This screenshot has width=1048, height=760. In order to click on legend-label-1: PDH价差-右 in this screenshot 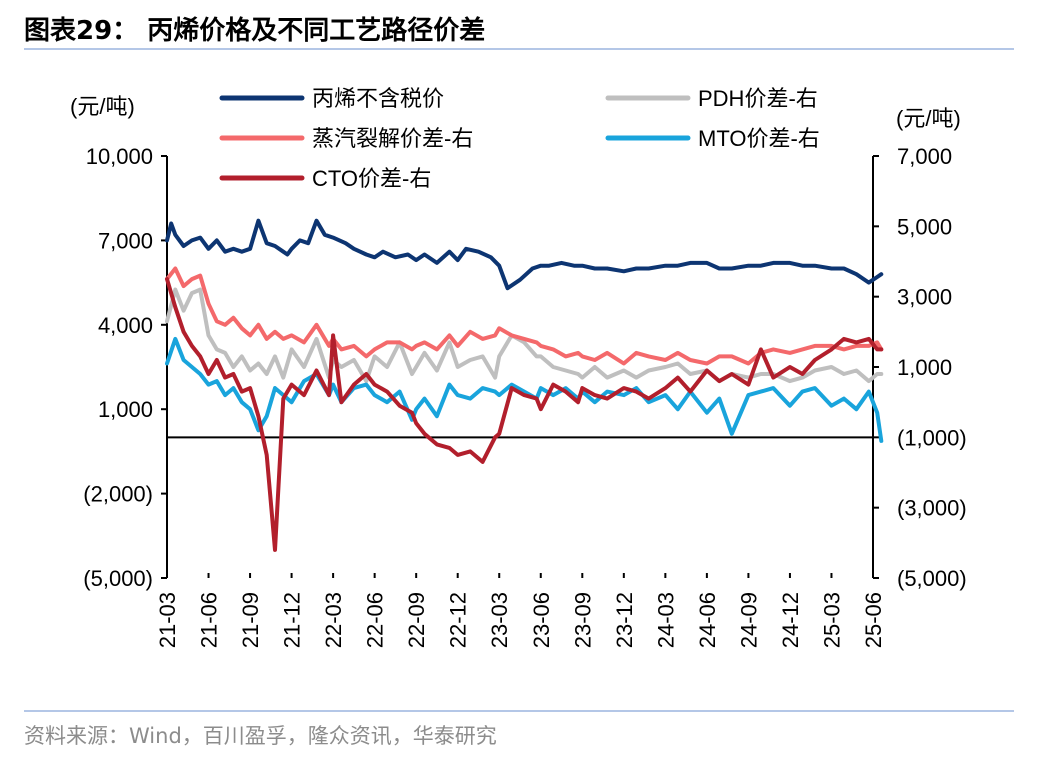, I will do `click(758, 98)`.